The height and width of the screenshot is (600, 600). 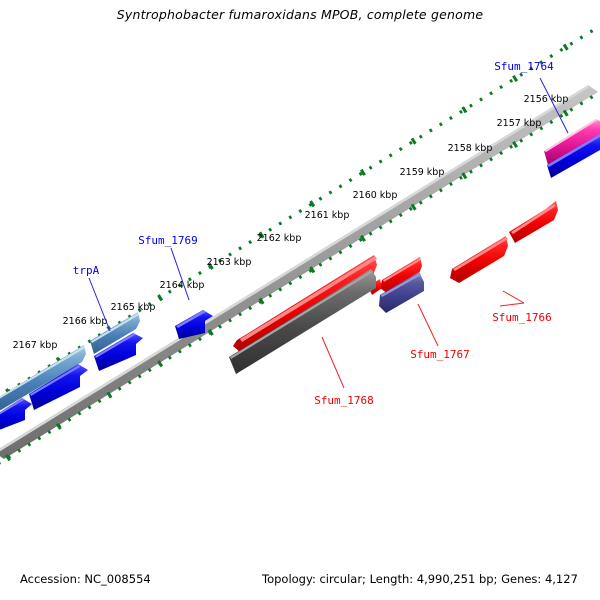 I want to click on gene-sfum-1766-b, so click(x=533, y=222).